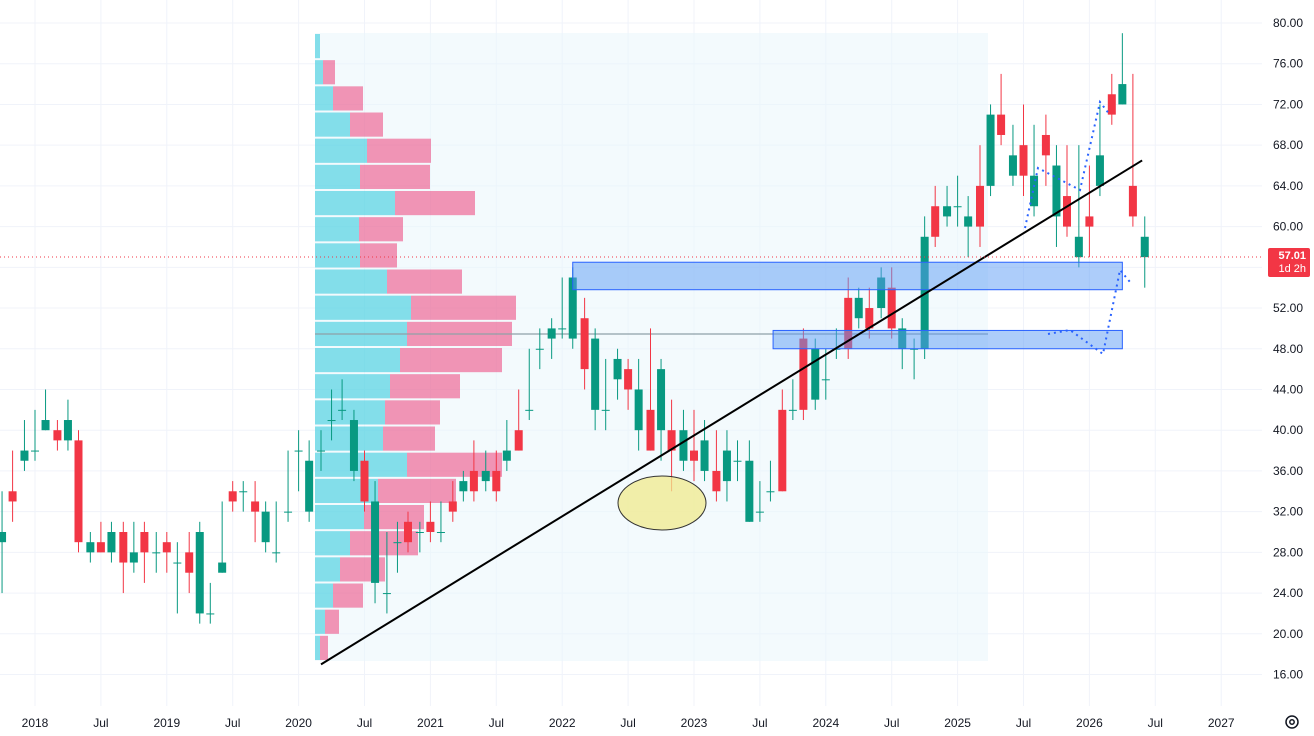  I want to click on y-tick-label: 40.00, so click(1288, 430).